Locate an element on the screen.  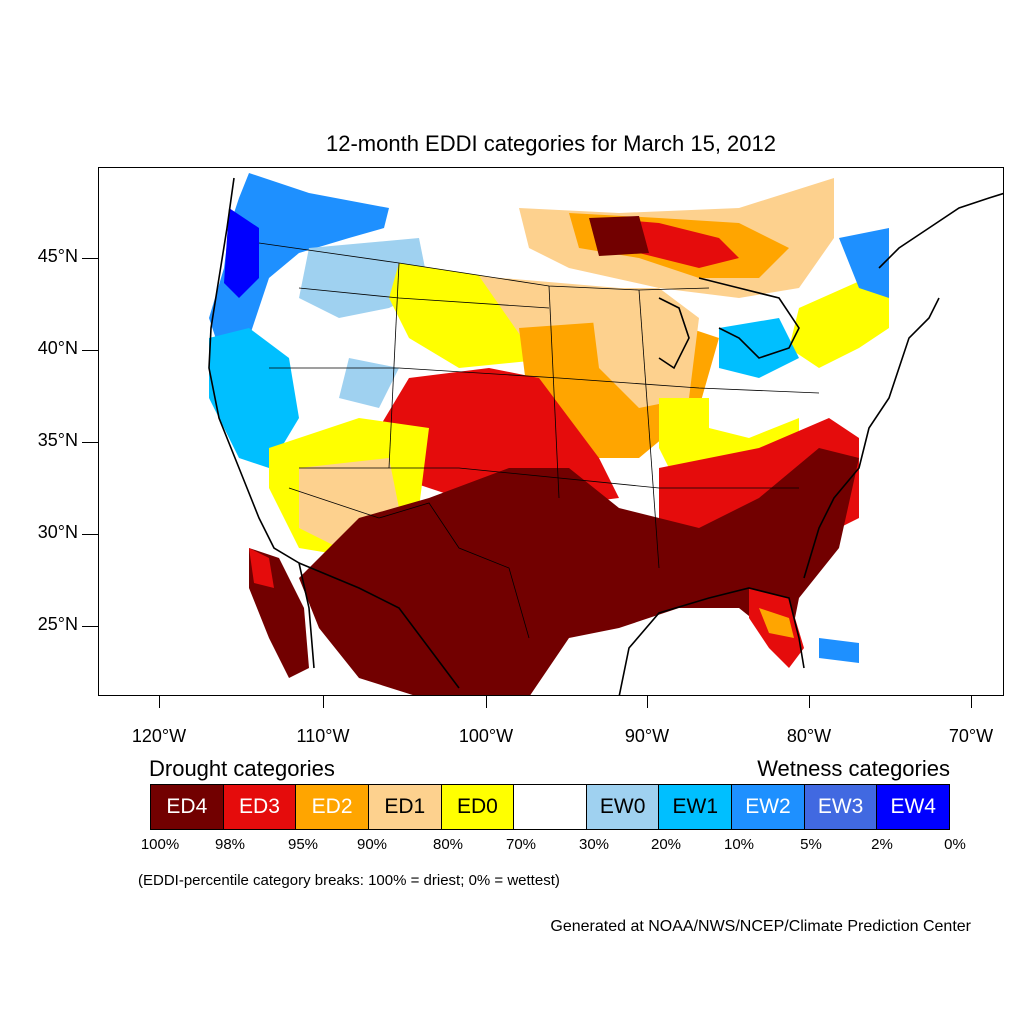
legend-ed2: ED2 is located at coordinates (332, 807).